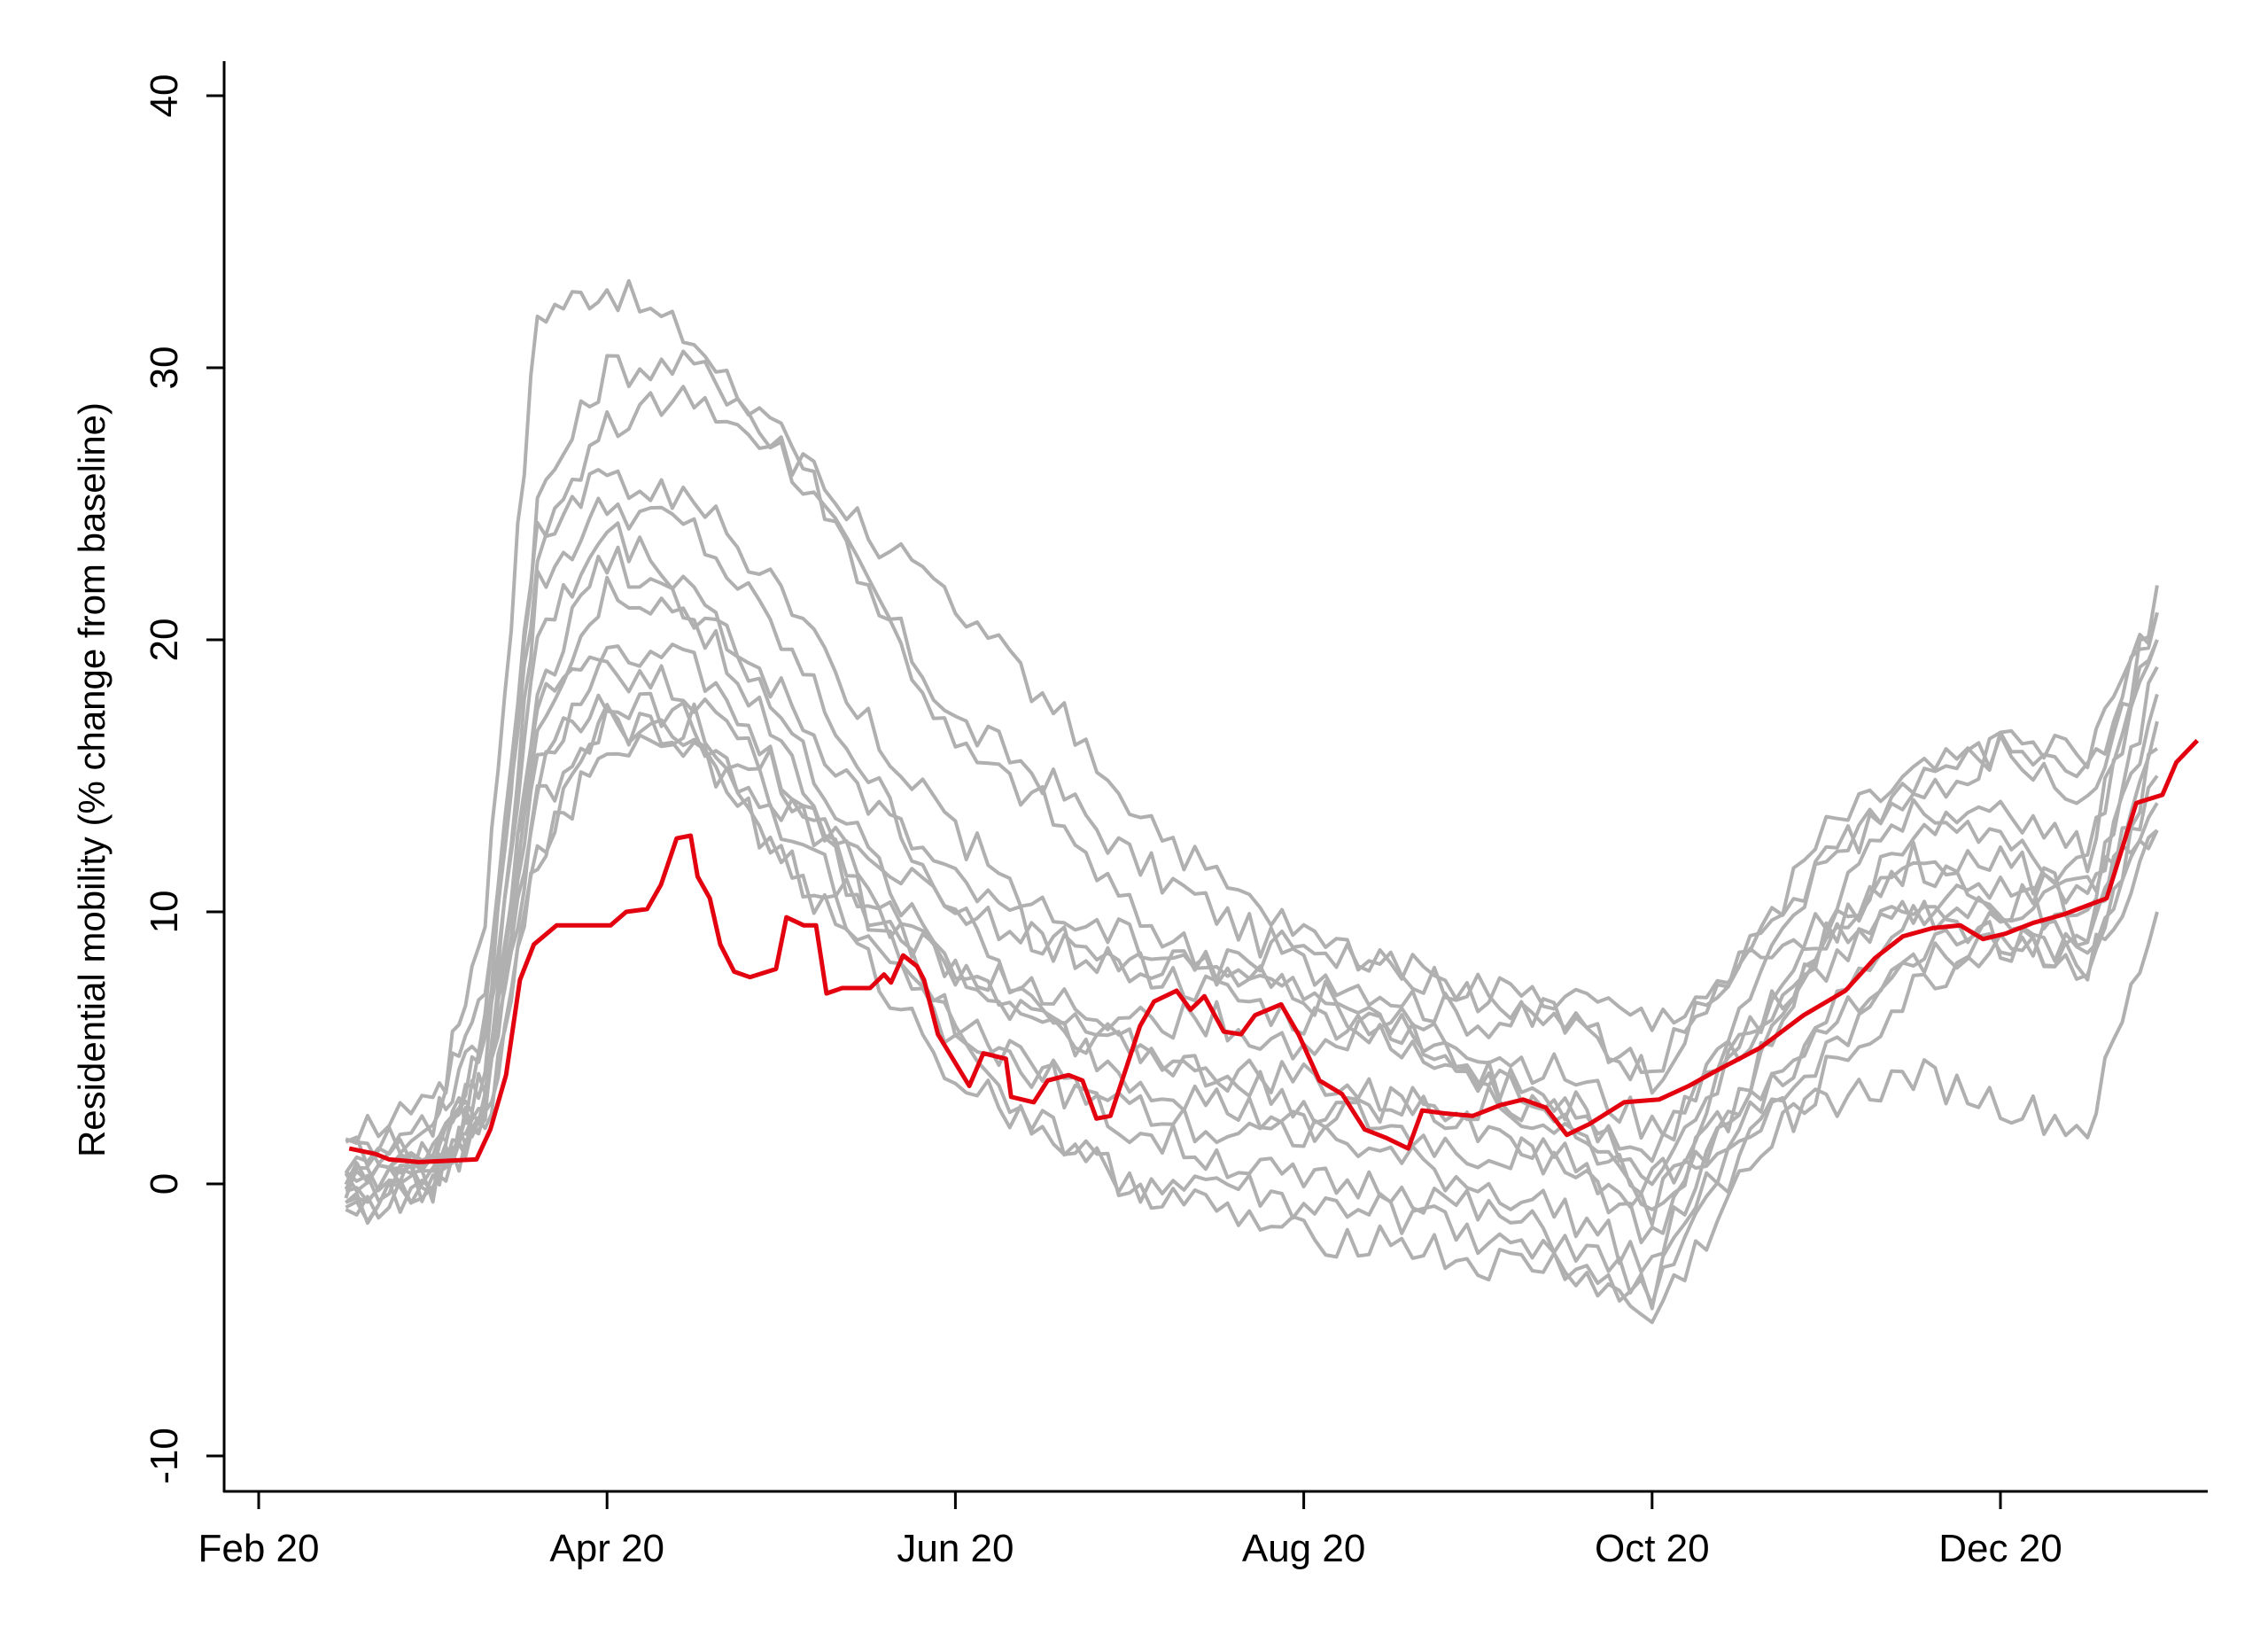  What do you see at coordinates (955, 1548) in the screenshot?
I see `x-tick-label: Jun 20` at bounding box center [955, 1548].